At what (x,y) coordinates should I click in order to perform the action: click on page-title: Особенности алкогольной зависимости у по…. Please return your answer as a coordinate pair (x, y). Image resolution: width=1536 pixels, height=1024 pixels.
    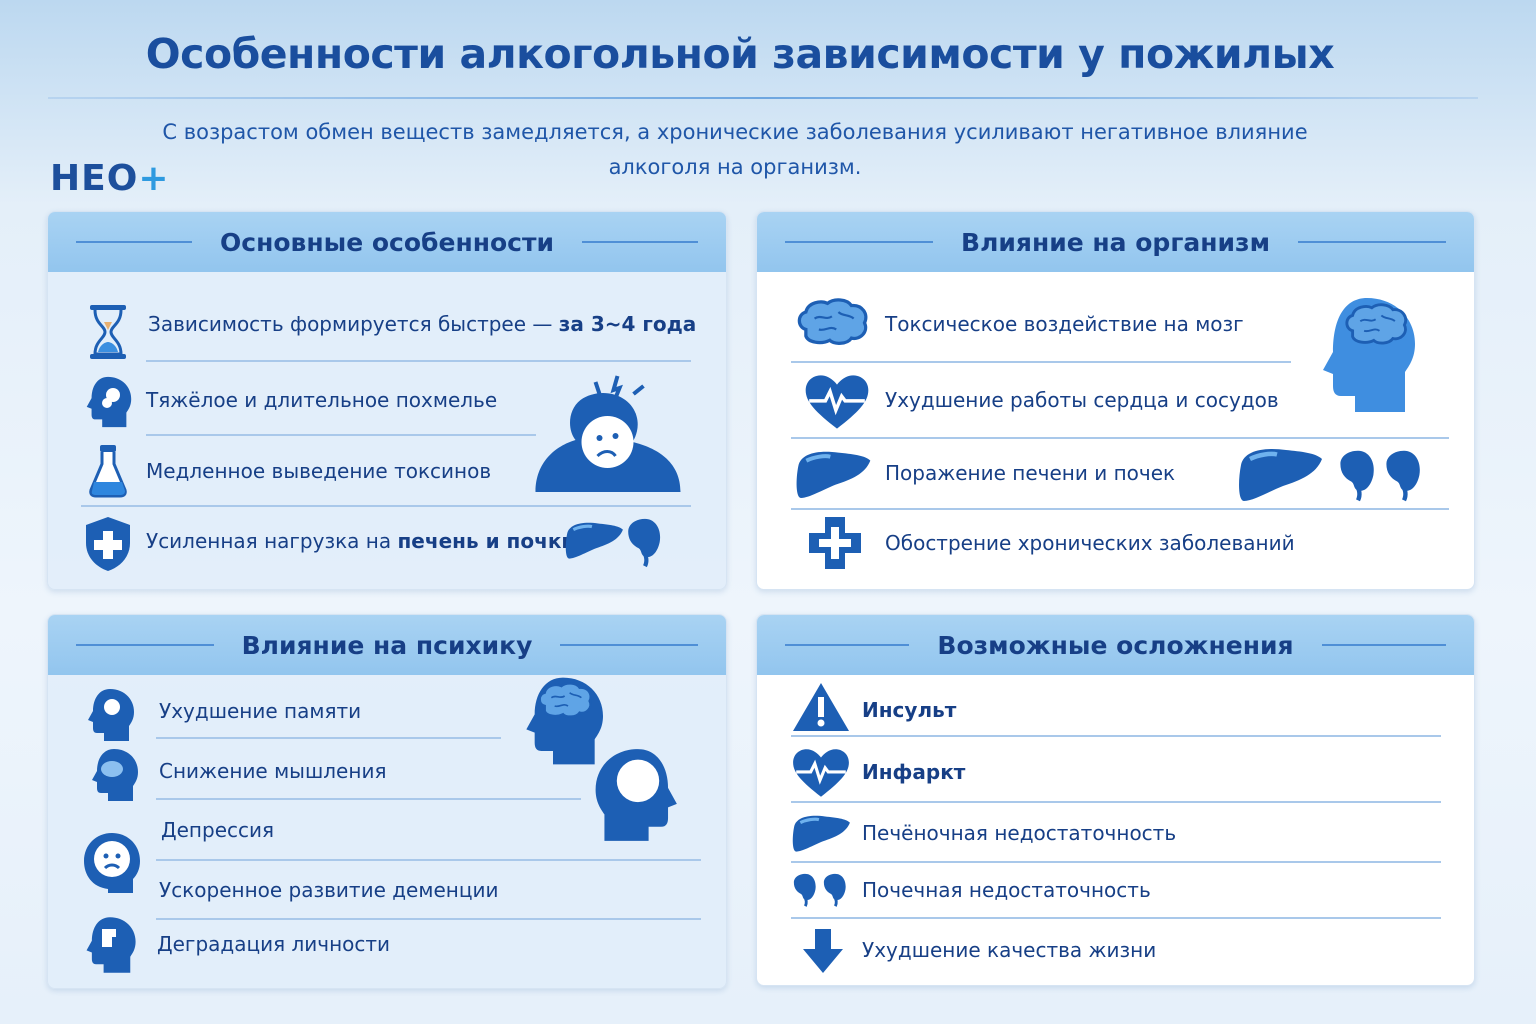
    Looking at the image, I should click on (740, 54).